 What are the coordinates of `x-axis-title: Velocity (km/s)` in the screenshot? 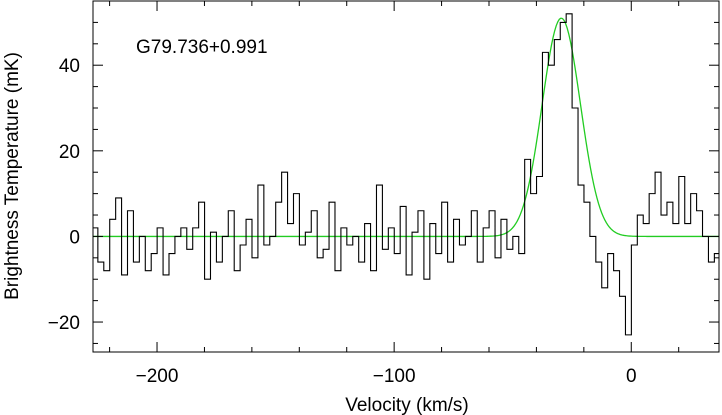 It's located at (407, 405).